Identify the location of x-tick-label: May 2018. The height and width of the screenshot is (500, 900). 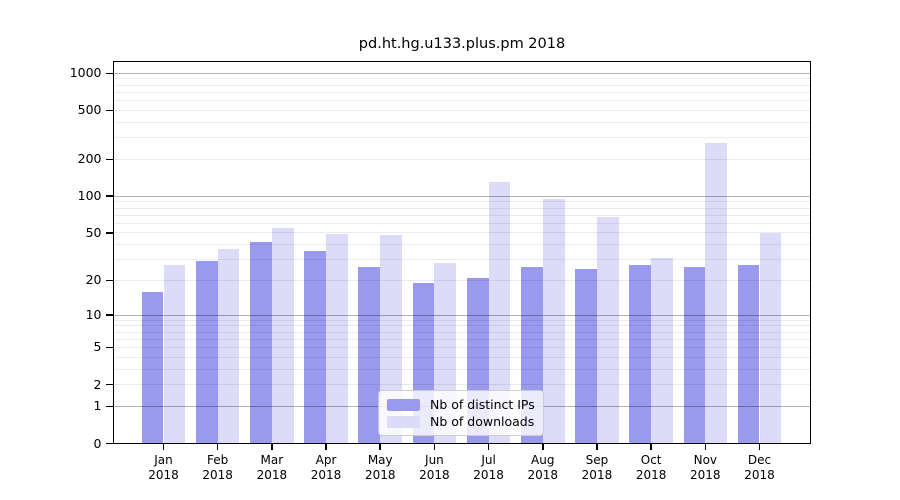
(380, 467).